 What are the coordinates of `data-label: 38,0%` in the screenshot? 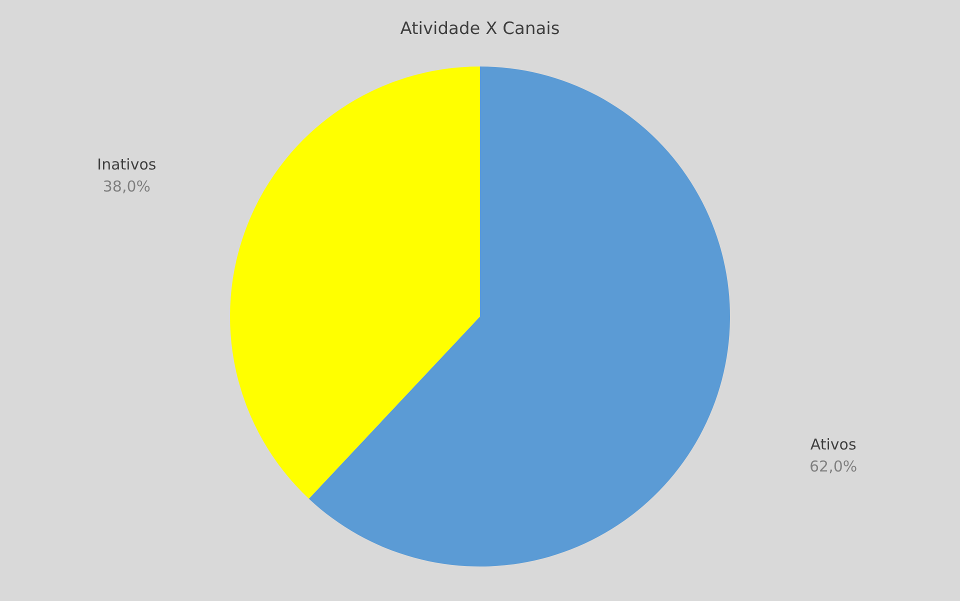 It's located at (126, 187).